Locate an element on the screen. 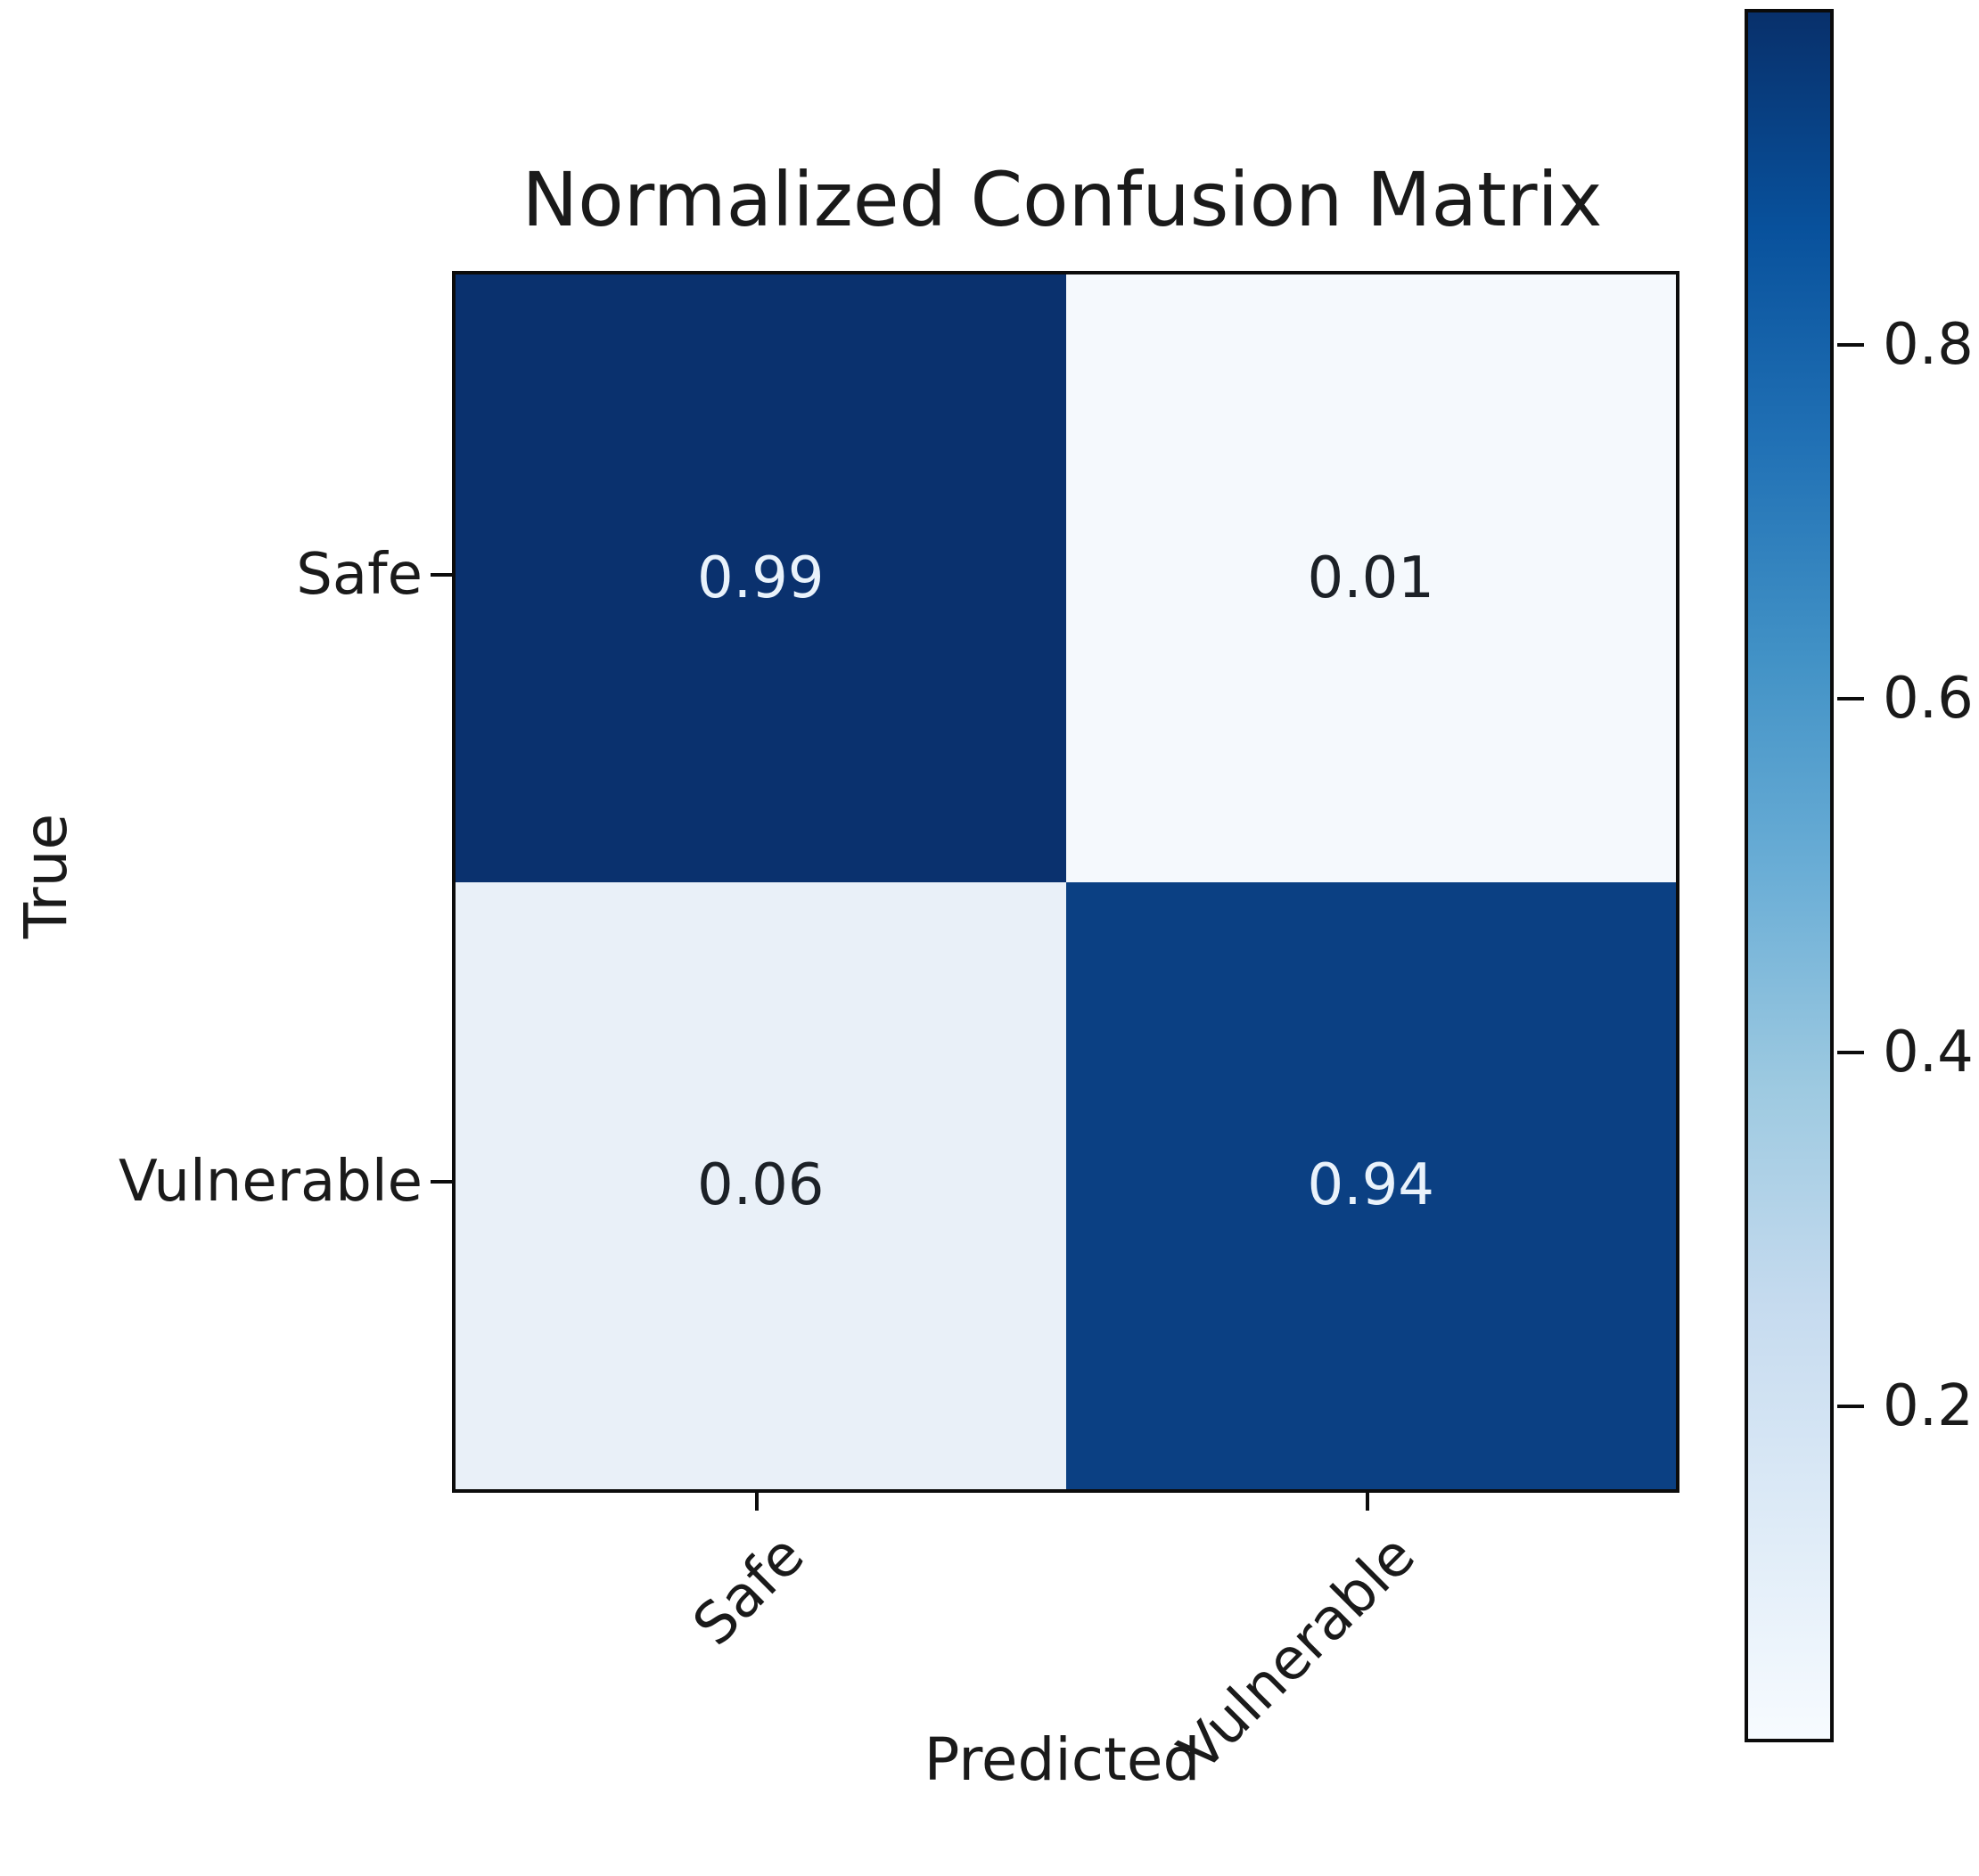 The image size is (1979, 1876). colorbar-tick-label: 0.8 is located at coordinates (1928, 346).